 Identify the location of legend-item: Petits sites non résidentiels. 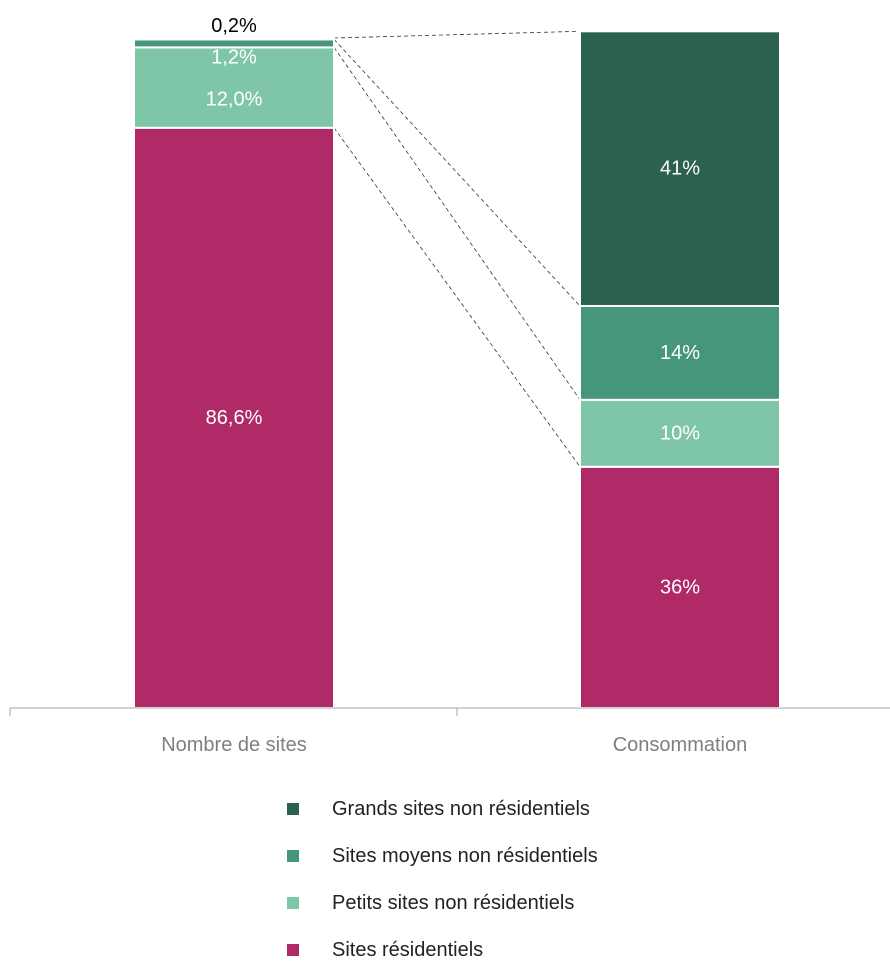
(442, 903).